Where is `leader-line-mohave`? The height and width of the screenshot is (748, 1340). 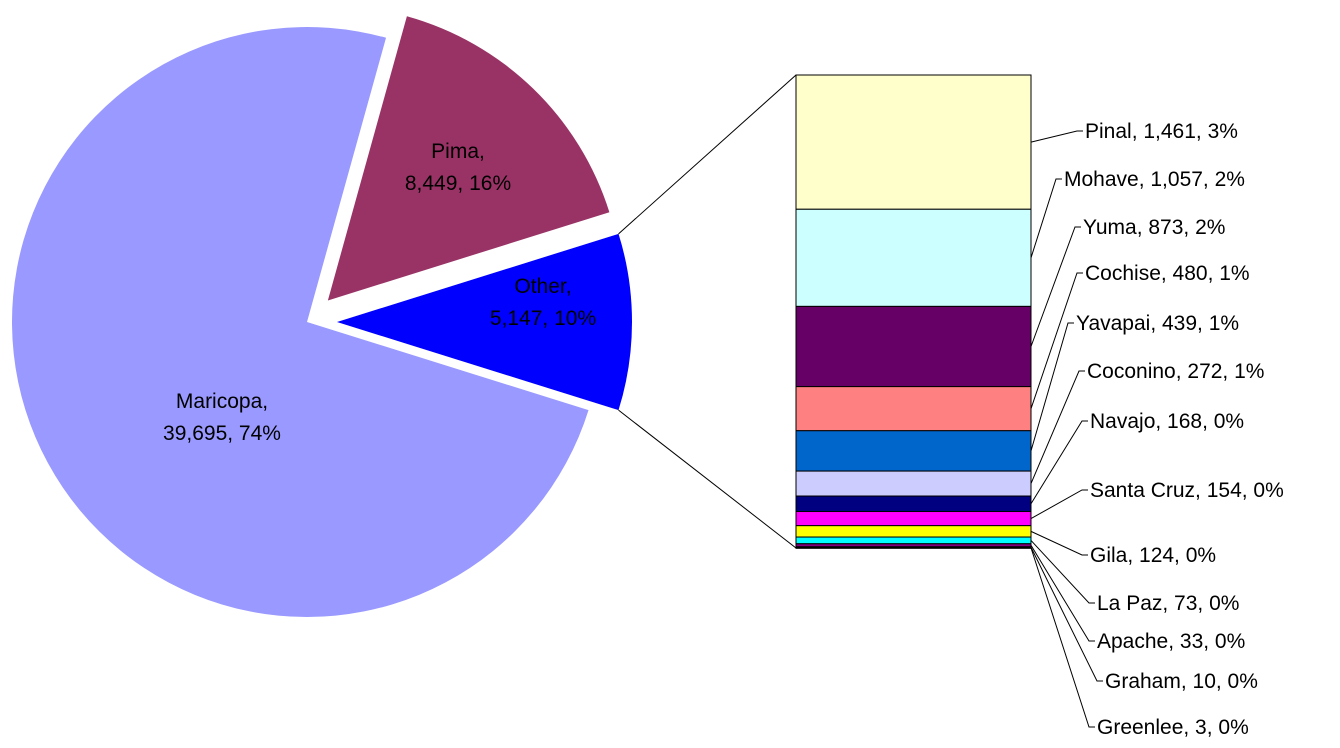 leader-line-mohave is located at coordinates (1046, 218).